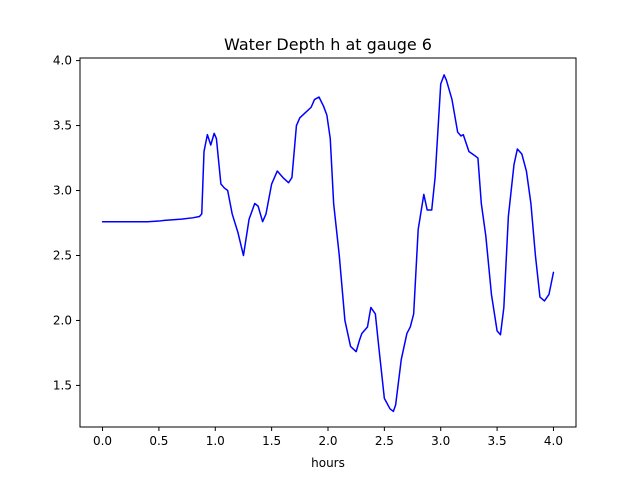 Image resolution: width=640 pixels, height=480 pixels. Describe the element at coordinates (62, 255) in the screenshot. I see `y-tick-label: 2.5` at that location.